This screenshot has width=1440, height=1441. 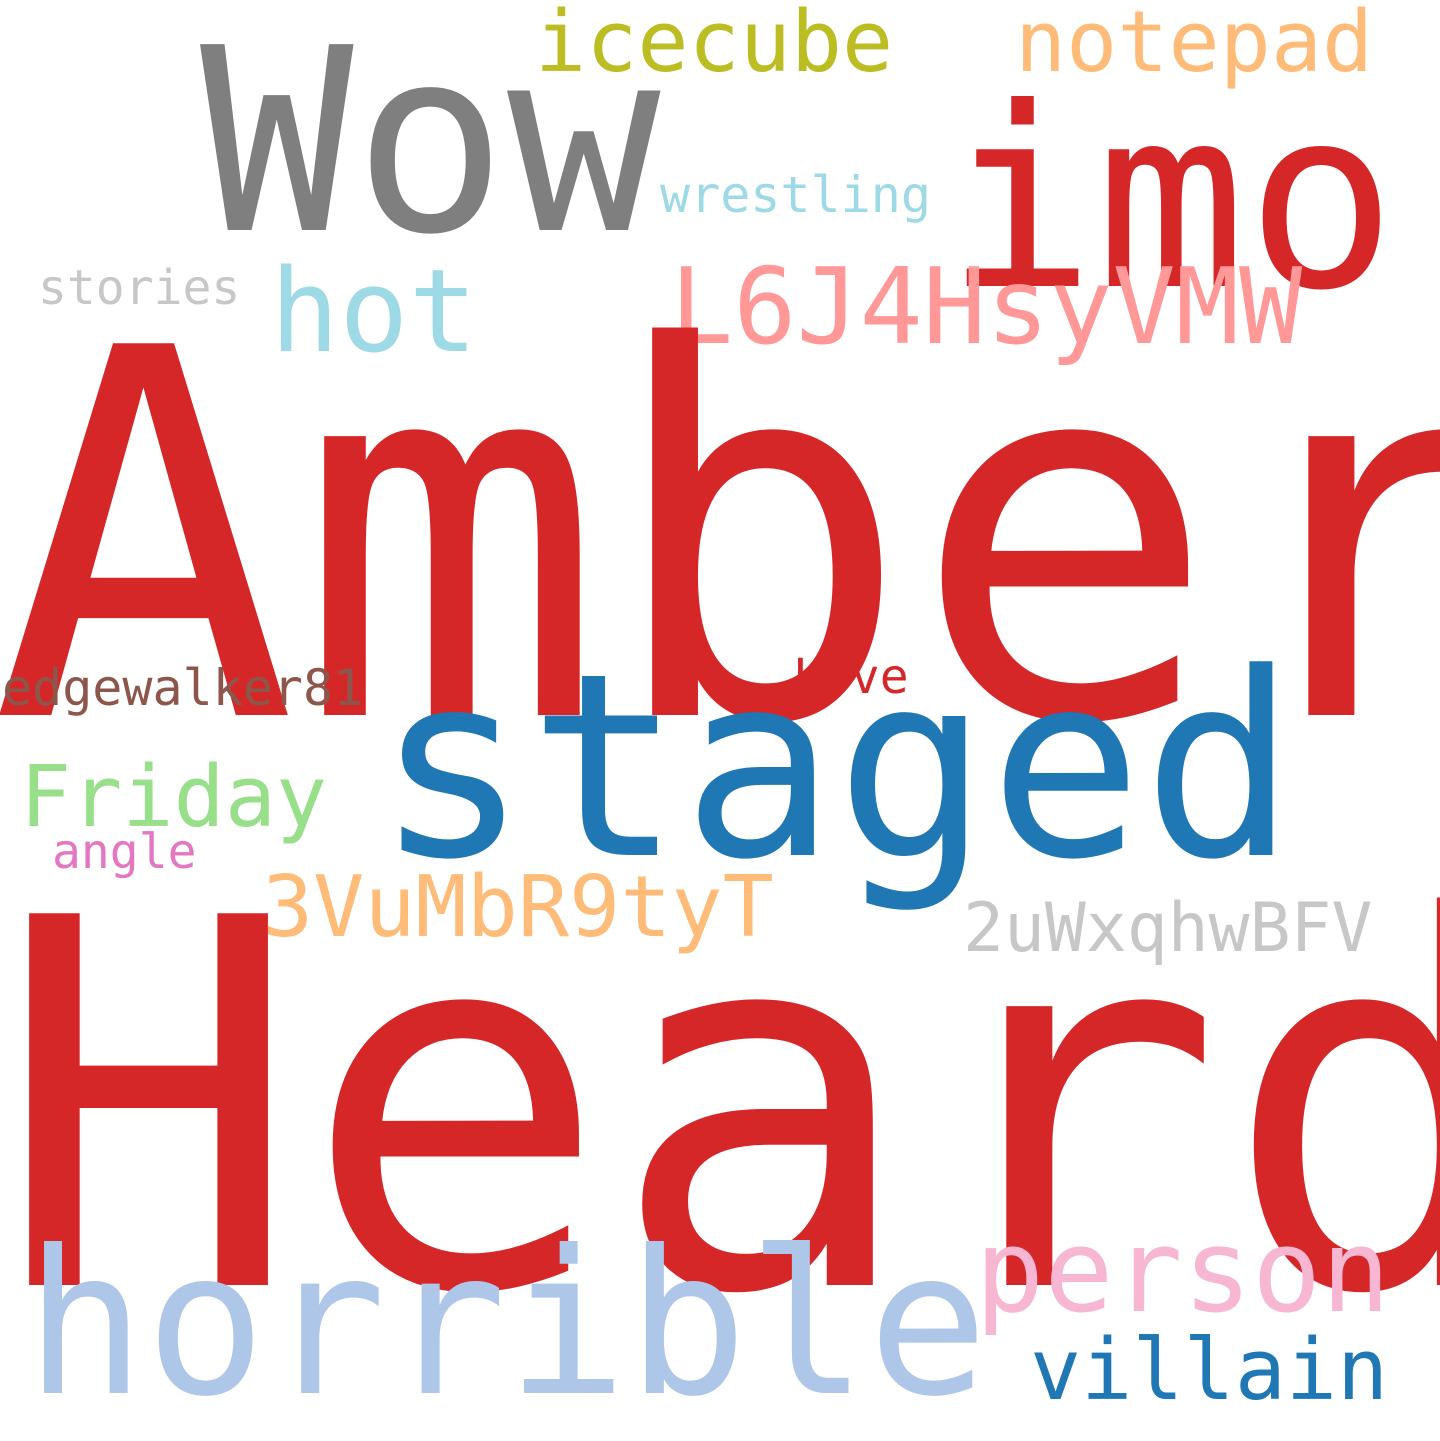 What do you see at coordinates (1183, 1272) in the screenshot?
I see `word-person: person` at bounding box center [1183, 1272].